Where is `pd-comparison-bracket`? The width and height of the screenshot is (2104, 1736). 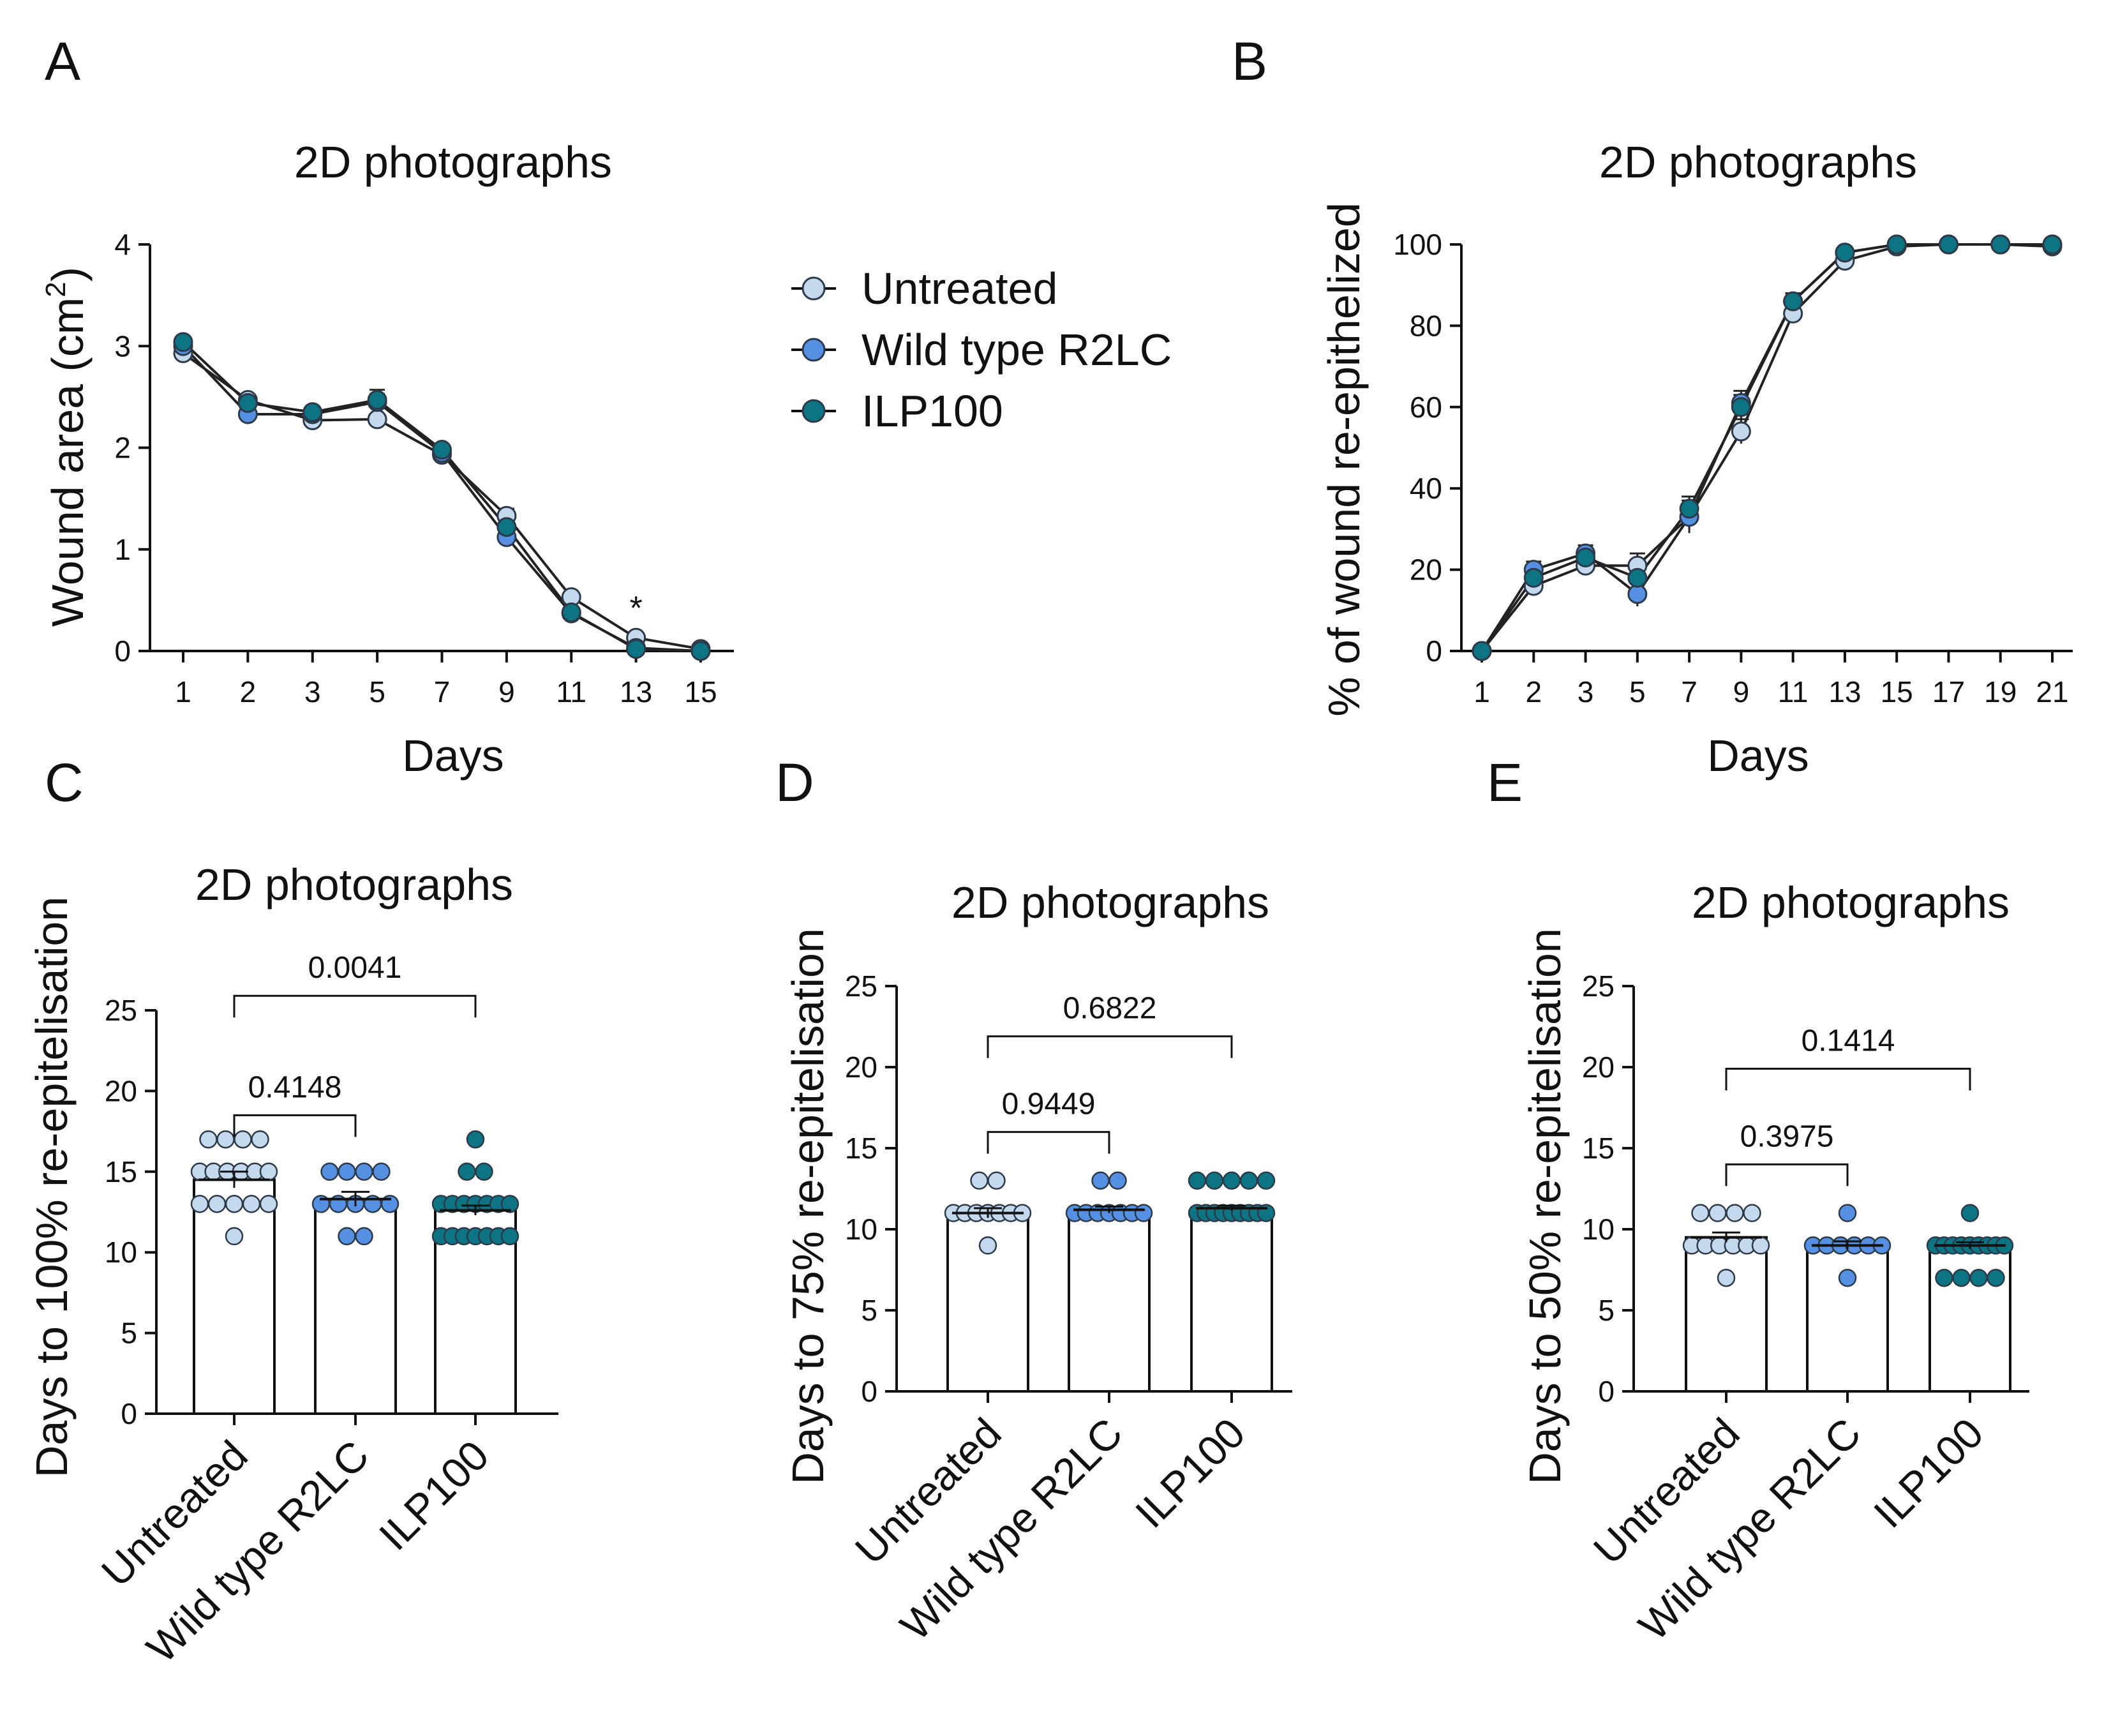
pd-comparison-bracket is located at coordinates (1110, 1046).